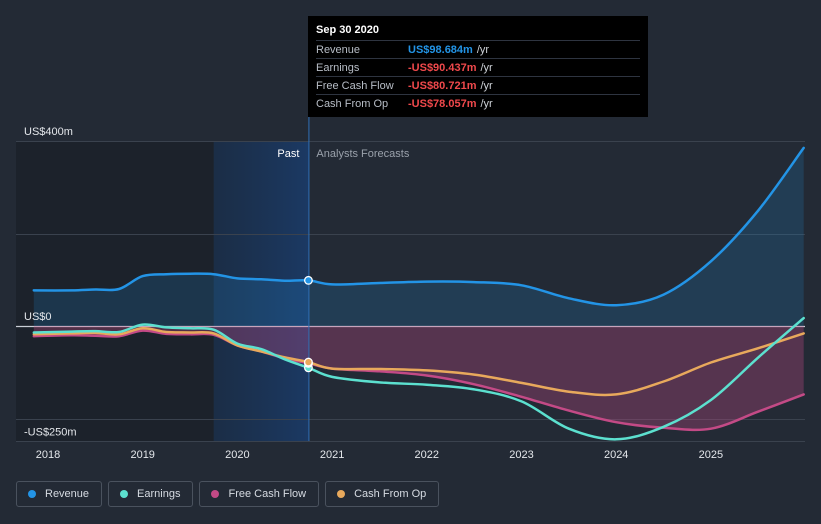  I want to click on legend-label: Cash From Op, so click(390, 494).